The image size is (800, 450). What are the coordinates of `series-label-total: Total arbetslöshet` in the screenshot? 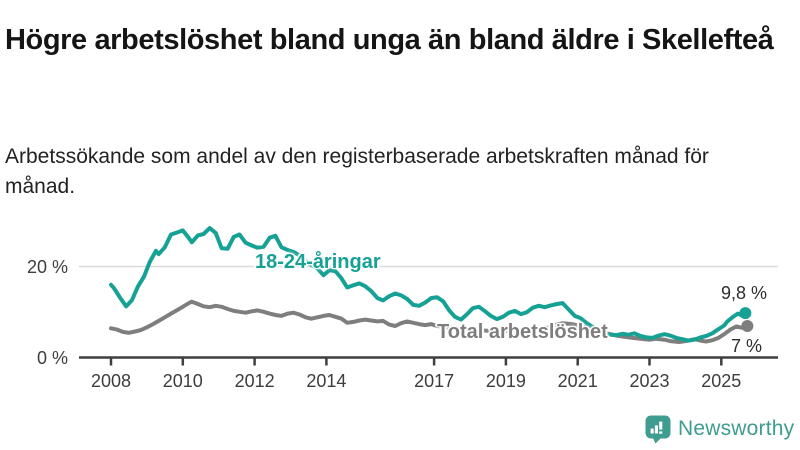 It's located at (522, 332).